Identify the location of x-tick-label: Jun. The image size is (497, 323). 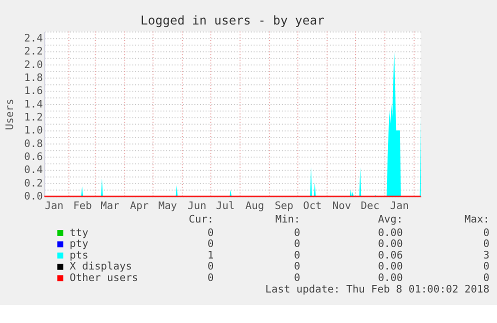
(197, 206).